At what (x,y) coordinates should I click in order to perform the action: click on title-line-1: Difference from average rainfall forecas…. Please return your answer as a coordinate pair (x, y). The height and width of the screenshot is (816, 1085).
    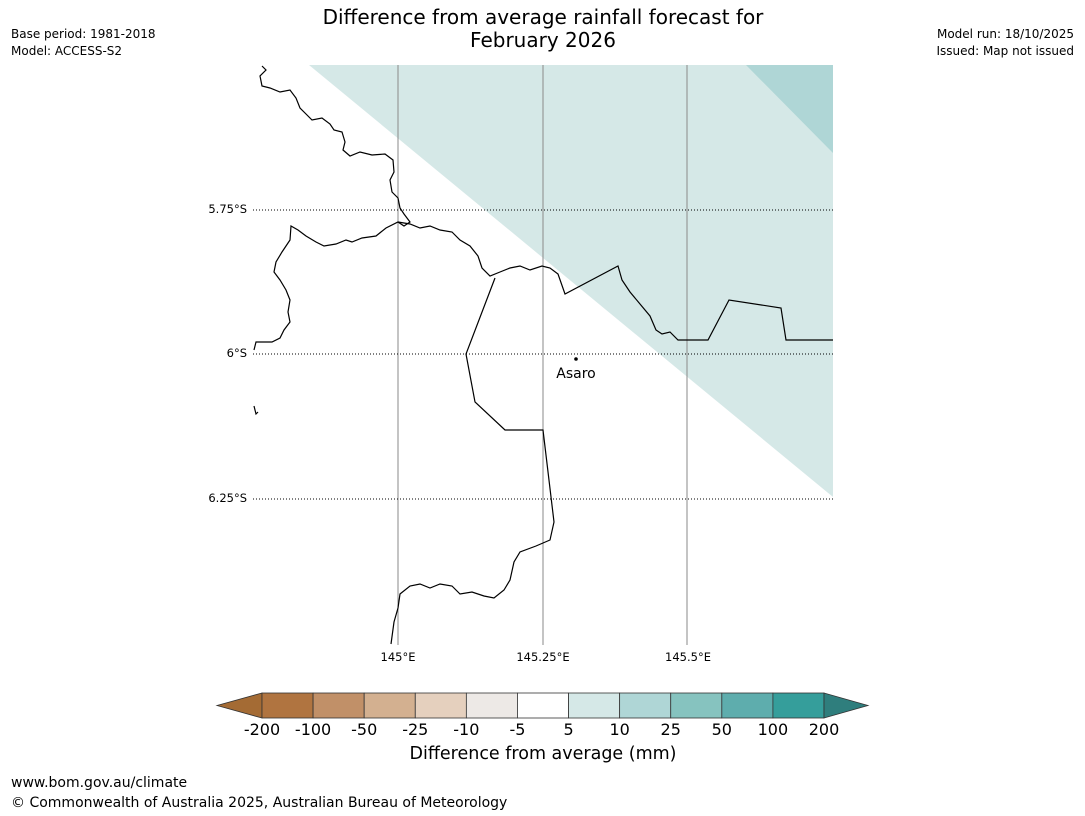
    Looking at the image, I should click on (543, 17).